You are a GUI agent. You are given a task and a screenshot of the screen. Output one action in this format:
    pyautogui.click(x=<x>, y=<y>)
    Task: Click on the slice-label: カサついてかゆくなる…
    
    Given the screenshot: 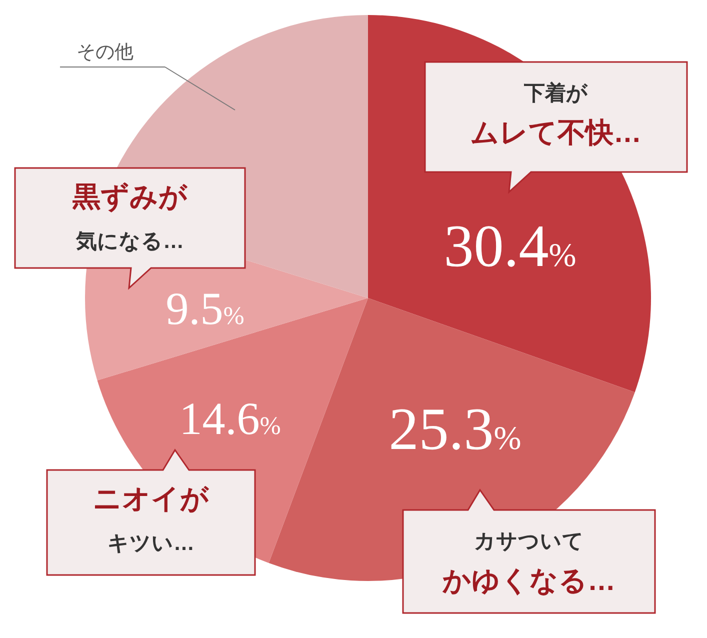 What is the action you would take?
    pyautogui.click(x=529, y=563)
    